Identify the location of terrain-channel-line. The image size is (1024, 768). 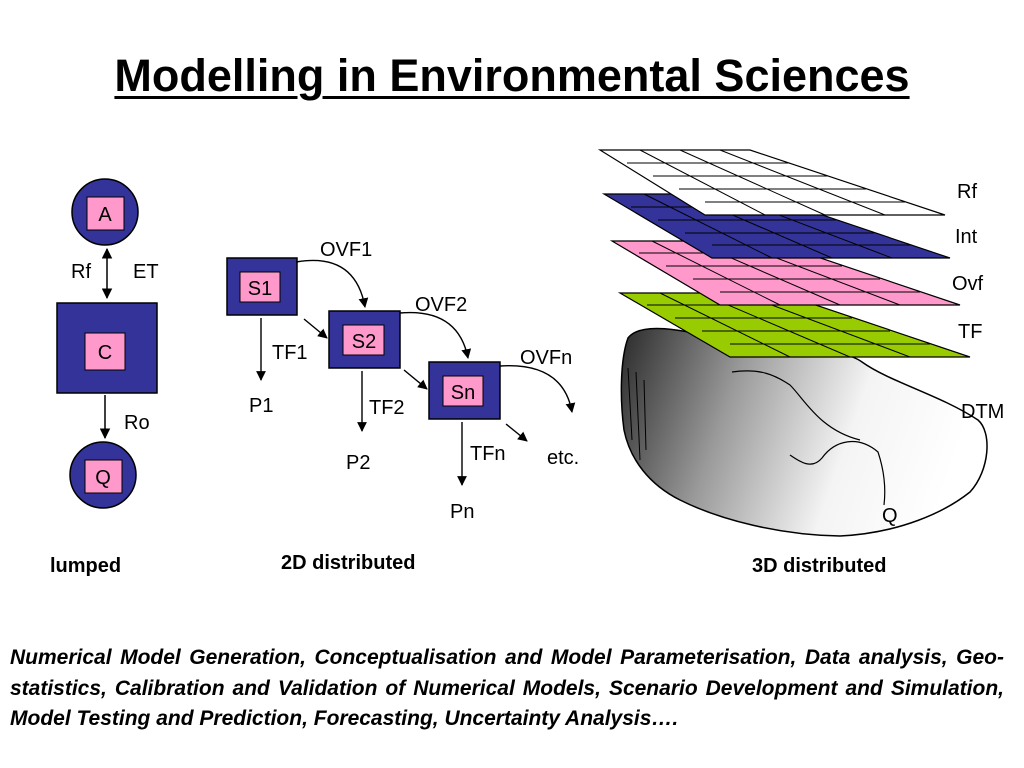
(837, 473).